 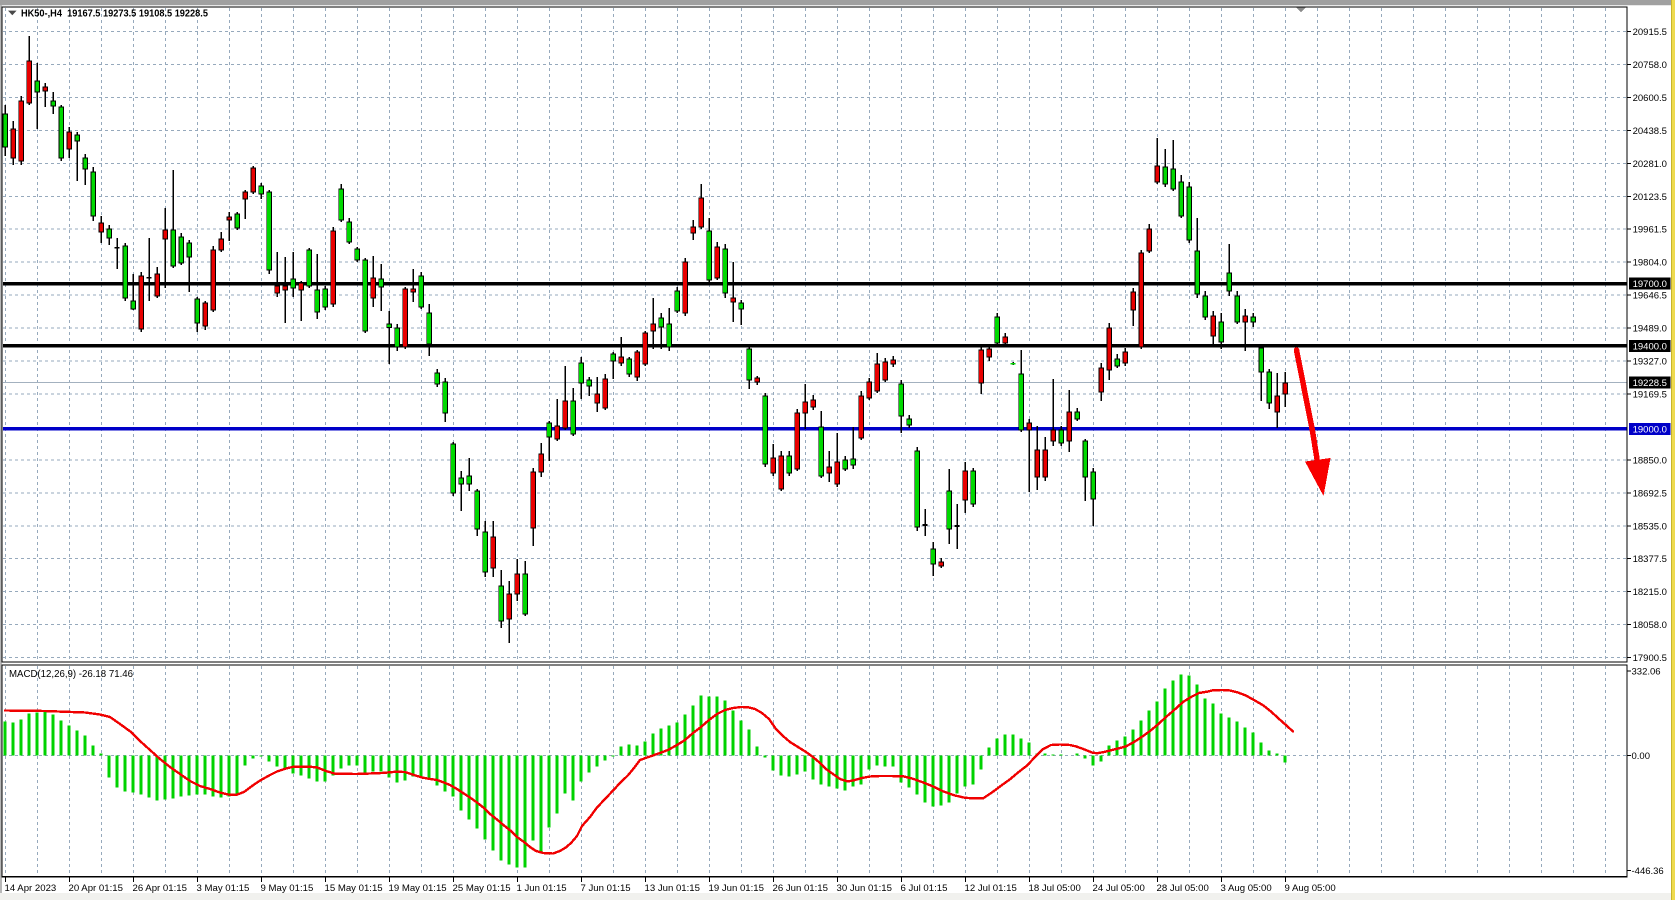 I want to click on svg-text: 28 Jul 05:00, so click(x=1183, y=888).